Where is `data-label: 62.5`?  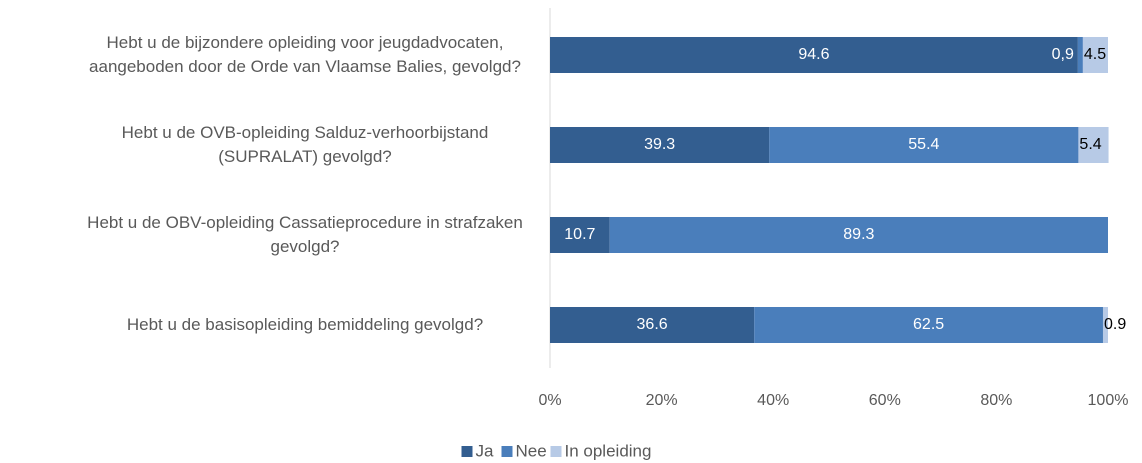 data-label: 62.5 is located at coordinates (928, 324).